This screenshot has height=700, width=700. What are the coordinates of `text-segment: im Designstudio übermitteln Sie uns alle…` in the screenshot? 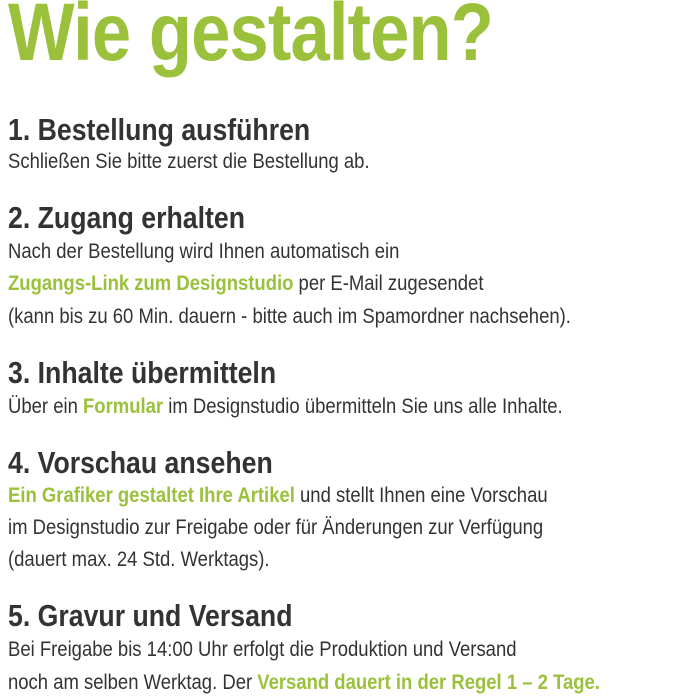 It's located at (363, 406).